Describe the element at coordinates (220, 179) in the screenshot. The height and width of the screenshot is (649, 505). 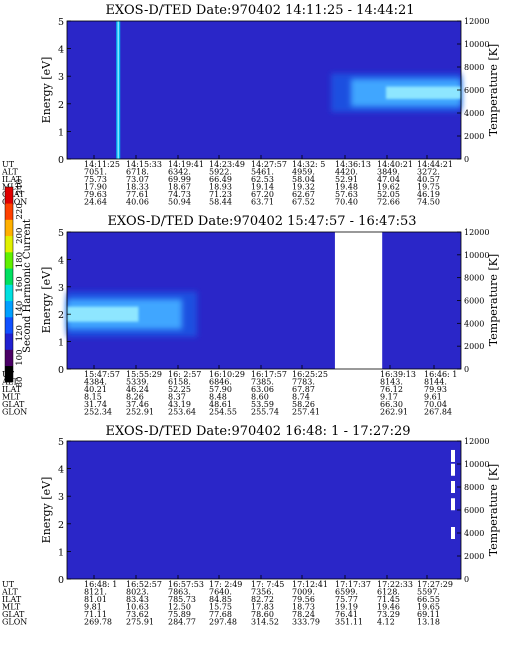
I see `ephemeris-value: 66.49` at that location.